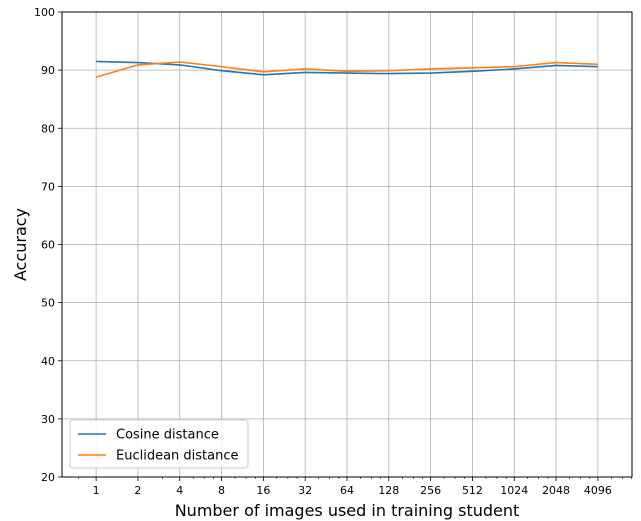 The width and height of the screenshot is (641, 521). I want to click on y-tick-label: 90, so click(48, 70).